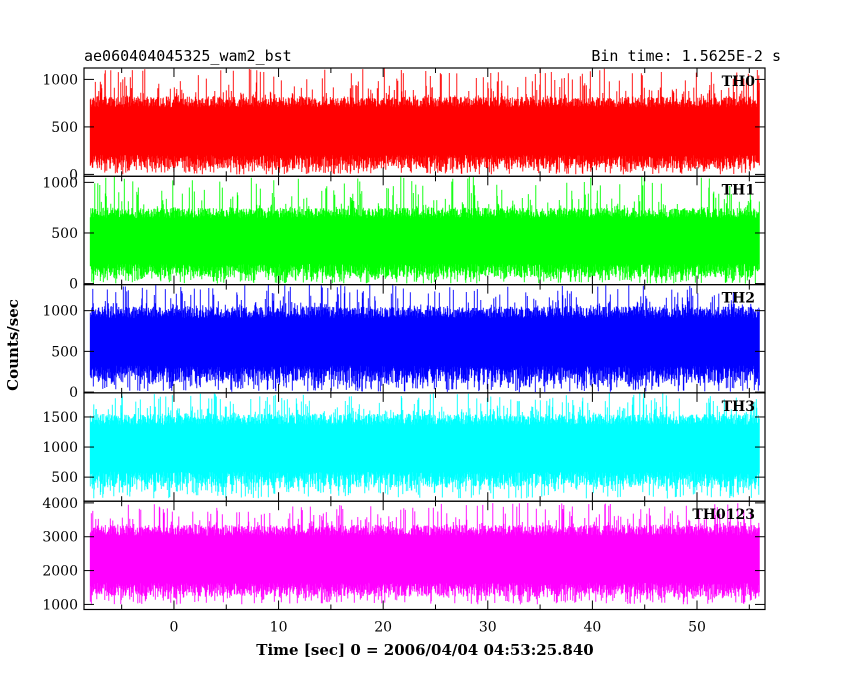  I want to click on y-tick-label: 3000, so click(60, 538).